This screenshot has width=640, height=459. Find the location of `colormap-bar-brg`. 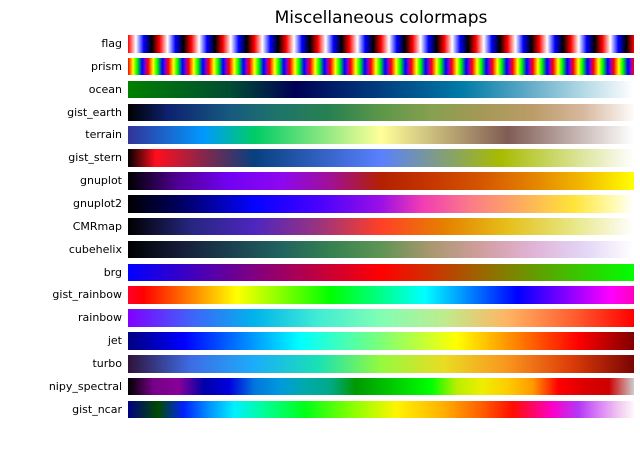

colormap-bar-brg is located at coordinates (381, 272).